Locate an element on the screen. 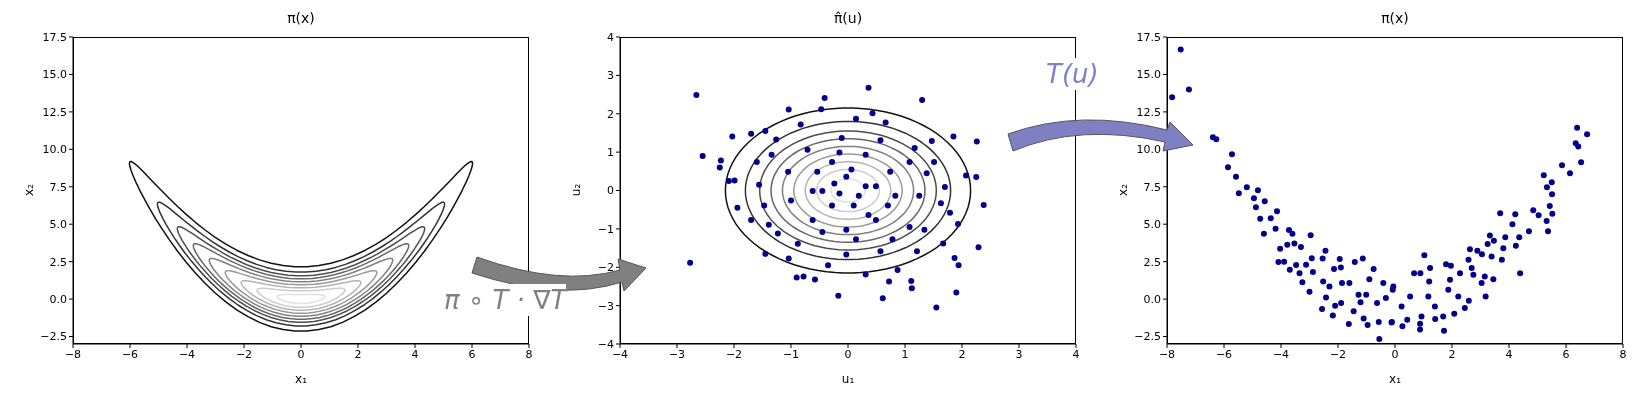 The width and height of the screenshot is (1637, 398). y-tick-label: 1 is located at coordinates (610, 153).